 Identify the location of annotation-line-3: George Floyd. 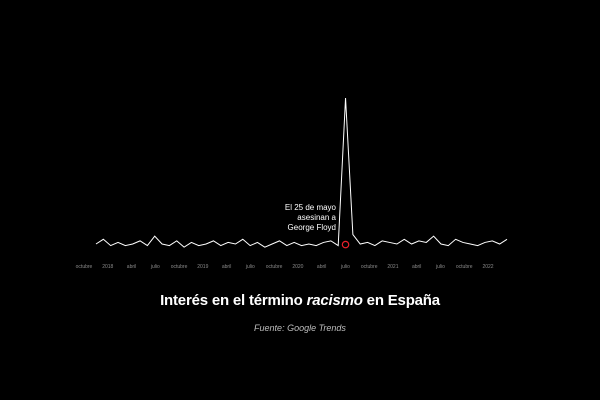
(312, 227).